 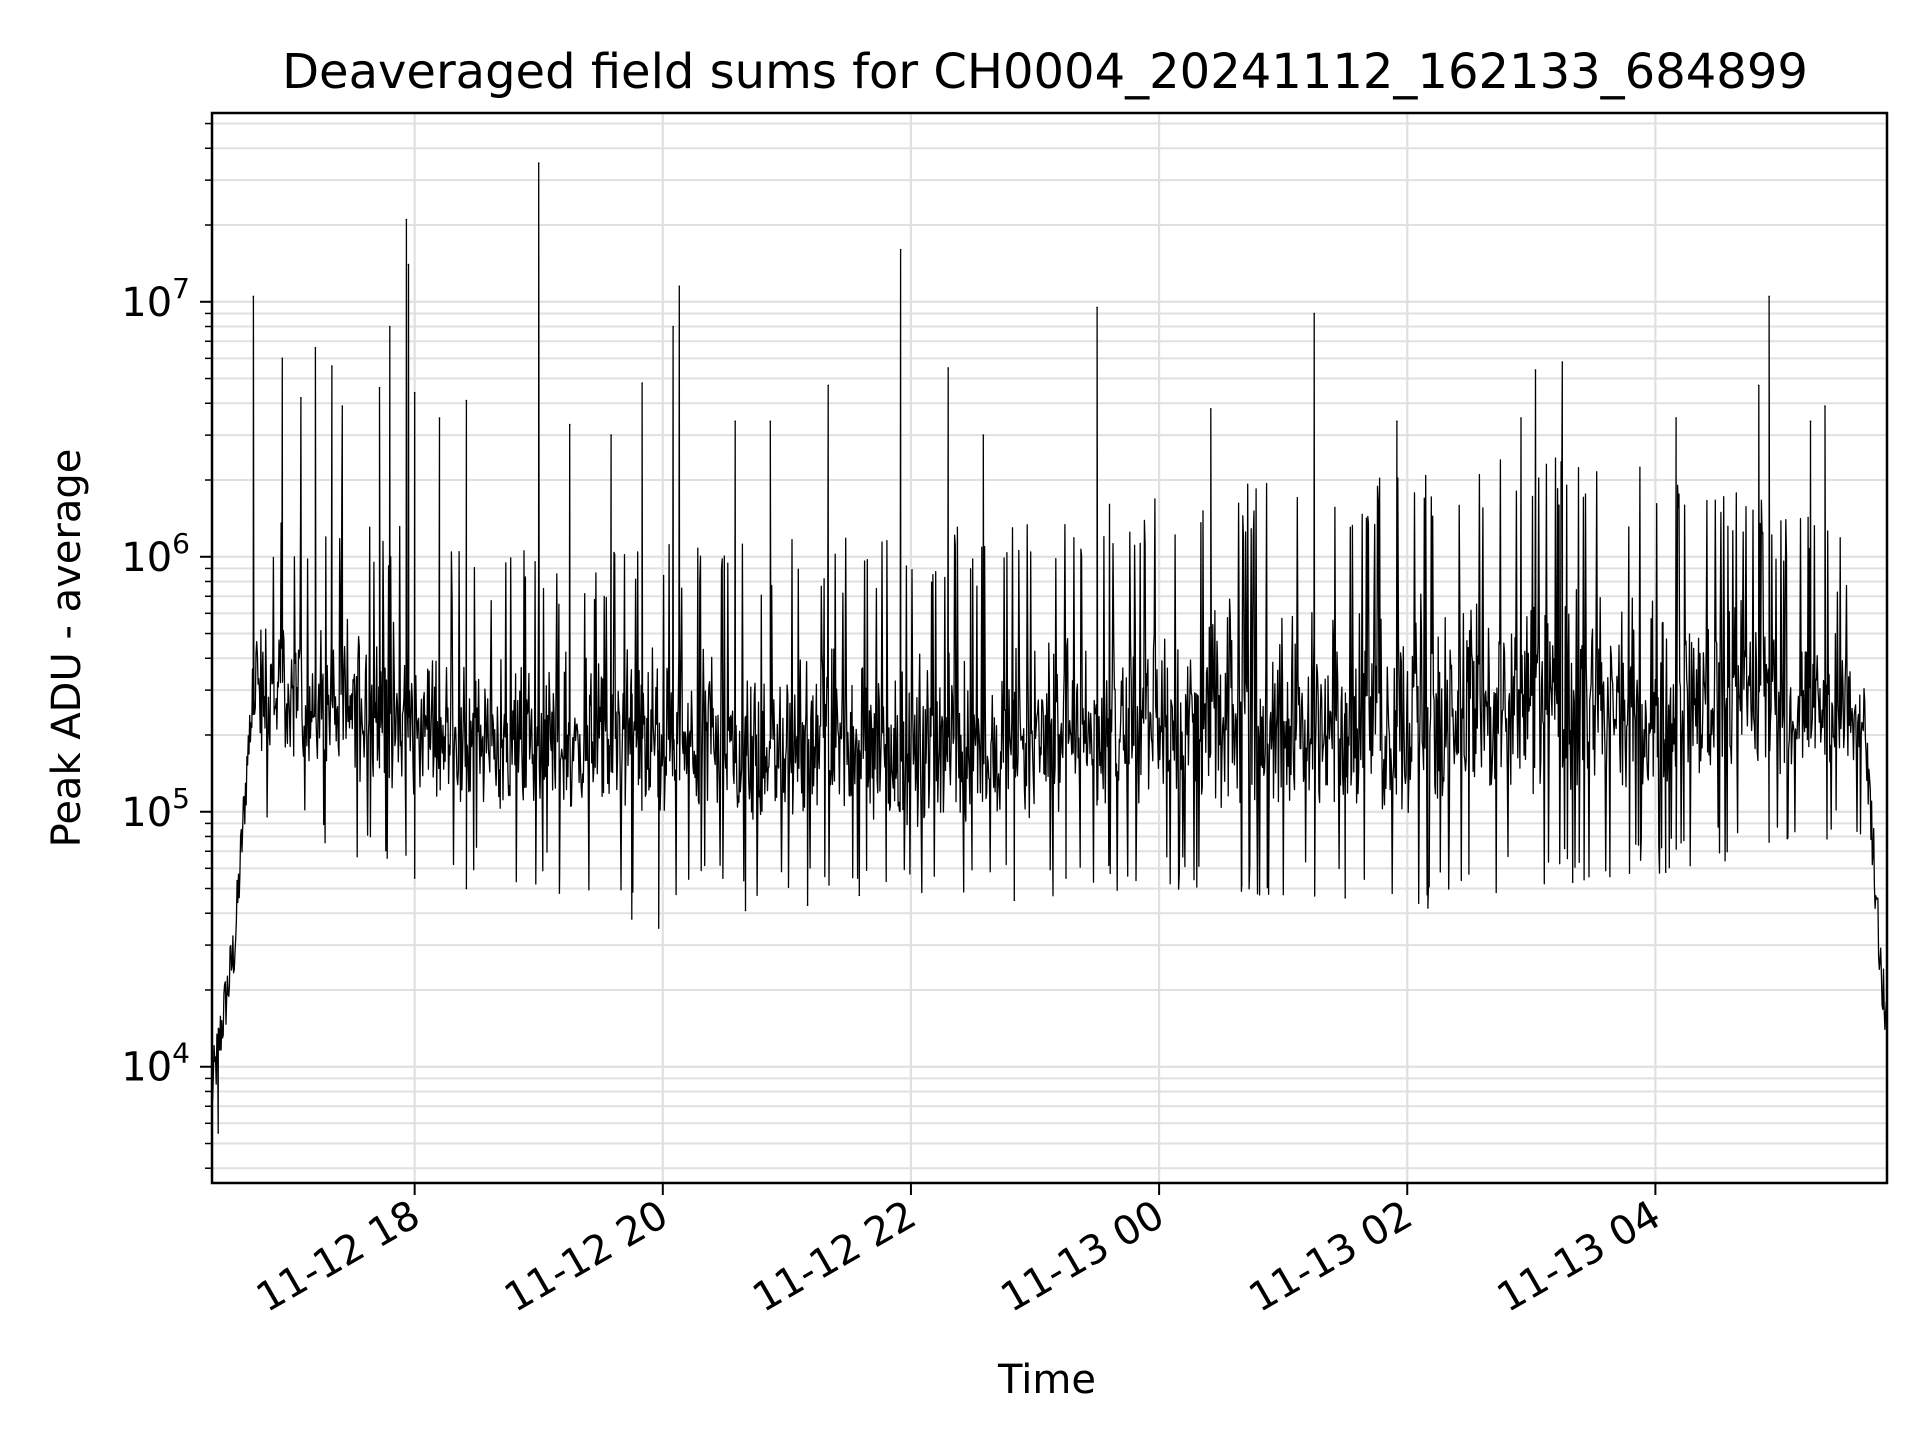 I want to click on y-tick-label: 10⁶, so click(x=155, y=554).